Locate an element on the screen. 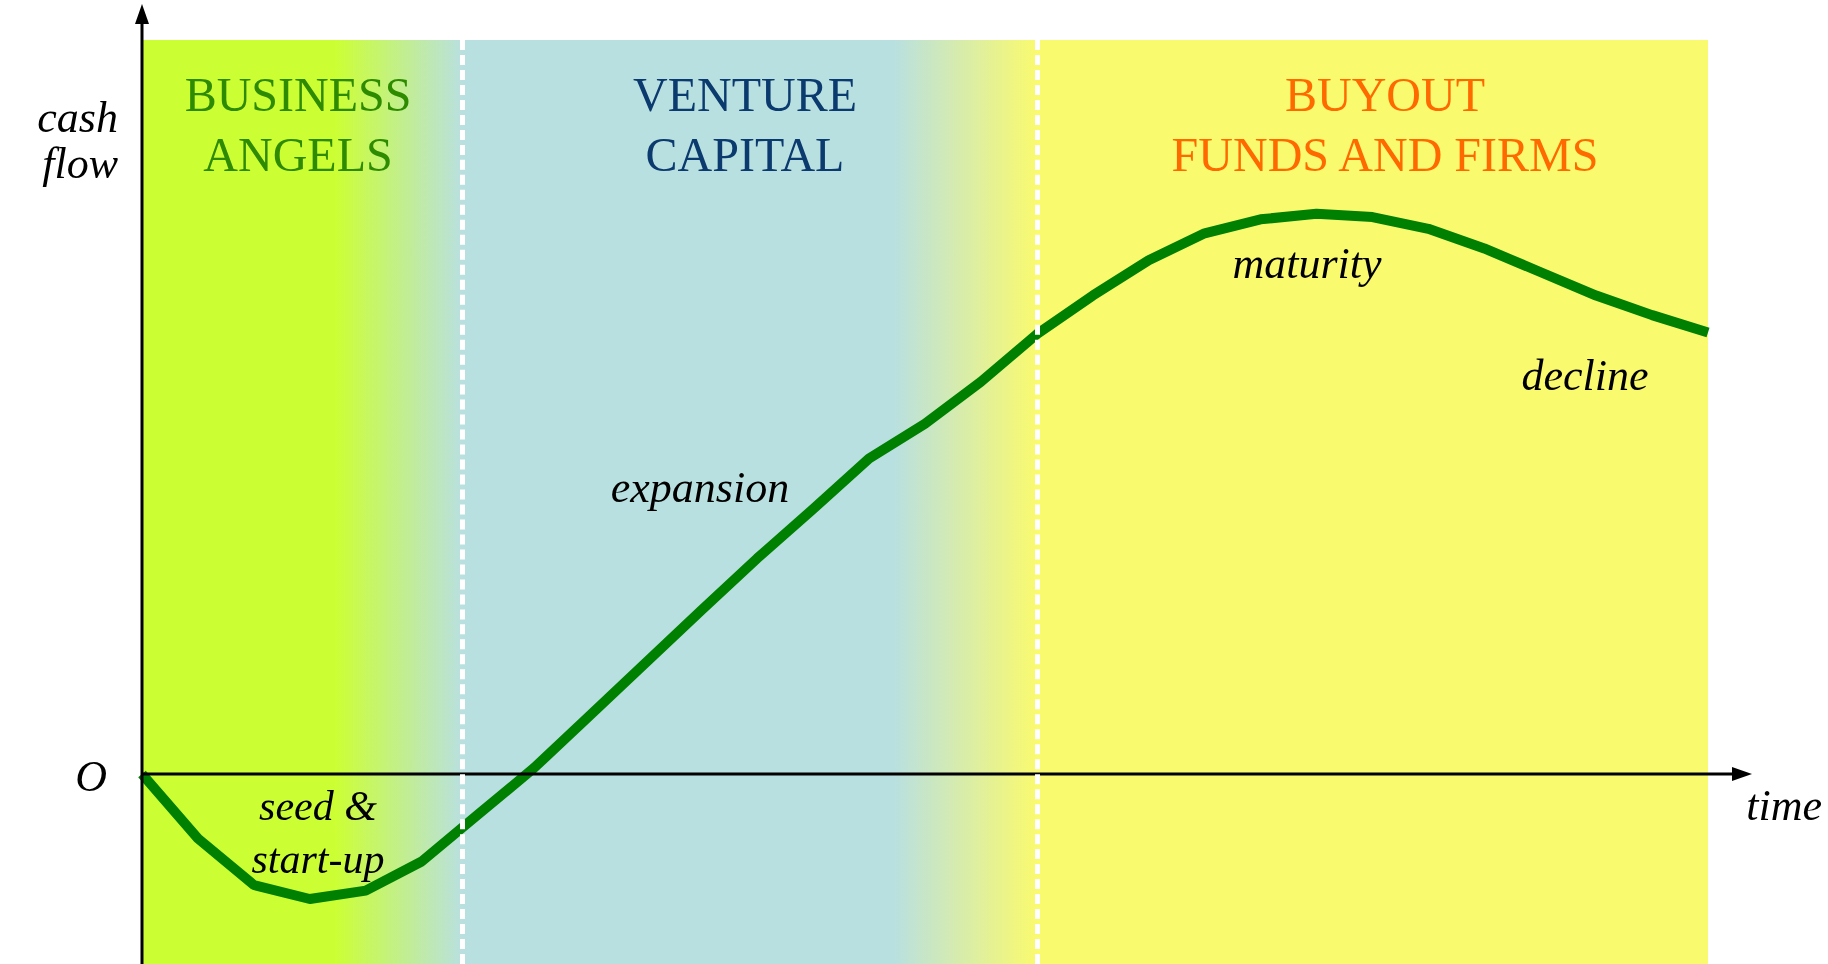  annotation: expansion is located at coordinates (700, 487).